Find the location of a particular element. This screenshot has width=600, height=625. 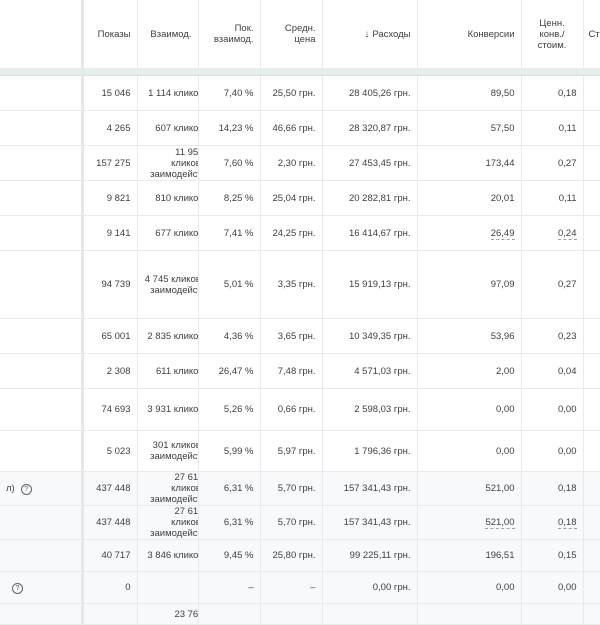

avg-cost-value: 5,70 грн. is located at coordinates (296, 522).